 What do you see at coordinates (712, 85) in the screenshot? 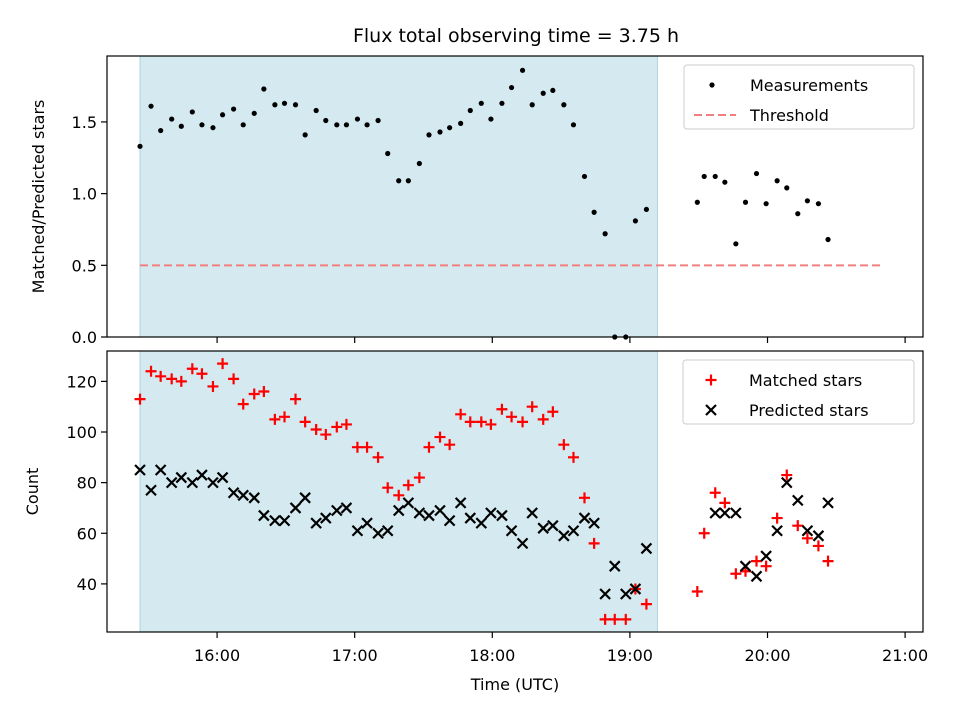
I see `legend-handle` at bounding box center [712, 85].